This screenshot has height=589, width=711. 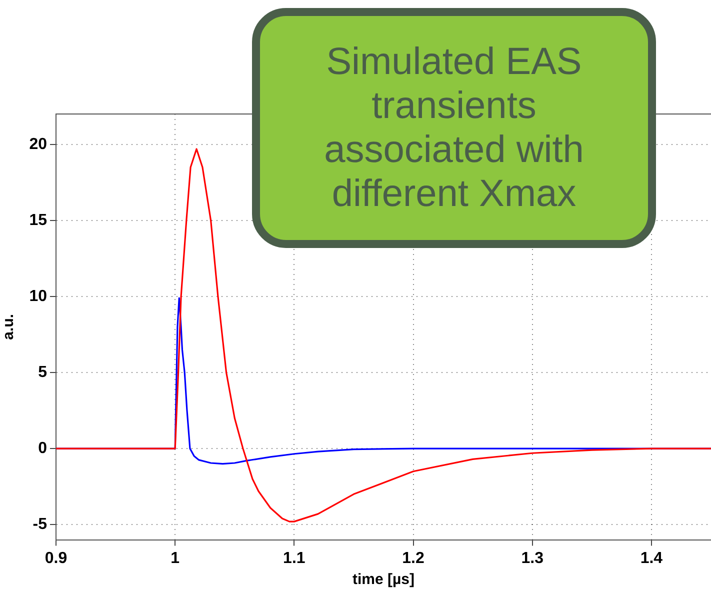 What do you see at coordinates (383, 579) in the screenshot?
I see `x-axis-title: time [µs]` at bounding box center [383, 579].